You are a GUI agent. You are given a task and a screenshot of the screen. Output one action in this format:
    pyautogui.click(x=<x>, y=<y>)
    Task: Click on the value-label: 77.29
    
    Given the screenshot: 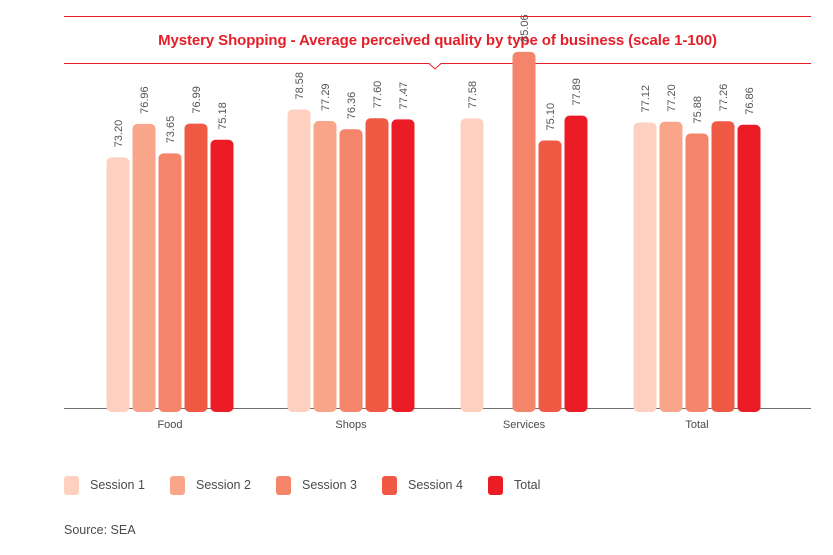 What is the action you would take?
    pyautogui.click(x=326, y=97)
    